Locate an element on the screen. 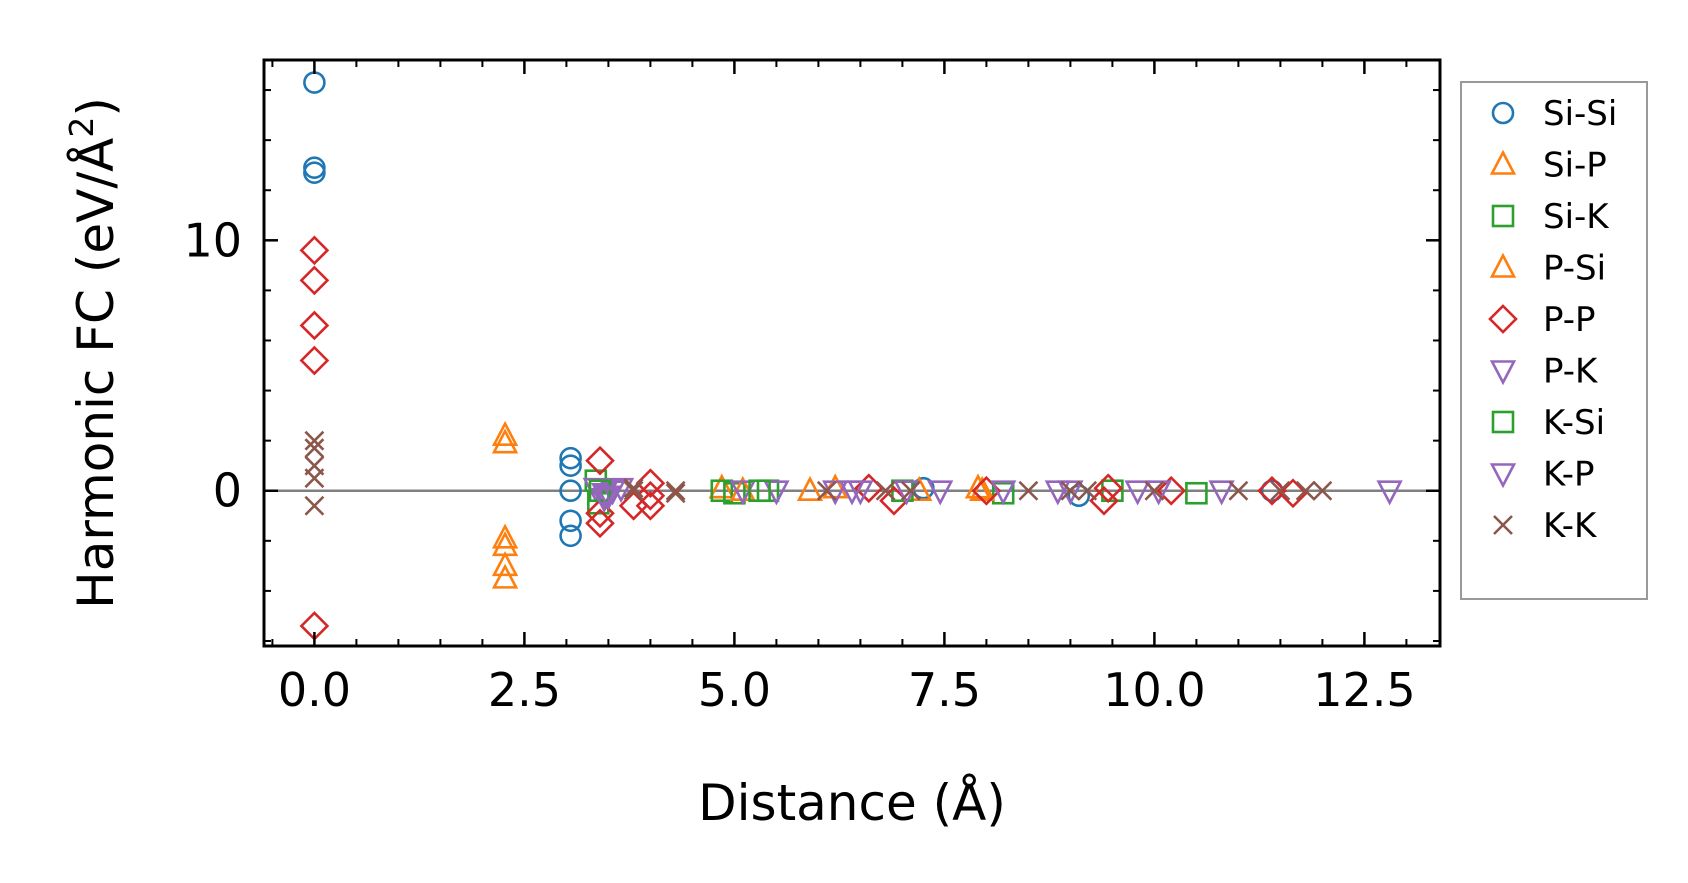 This screenshot has height=883, width=1688. legend-marker-k-k is located at coordinates (1503, 525).